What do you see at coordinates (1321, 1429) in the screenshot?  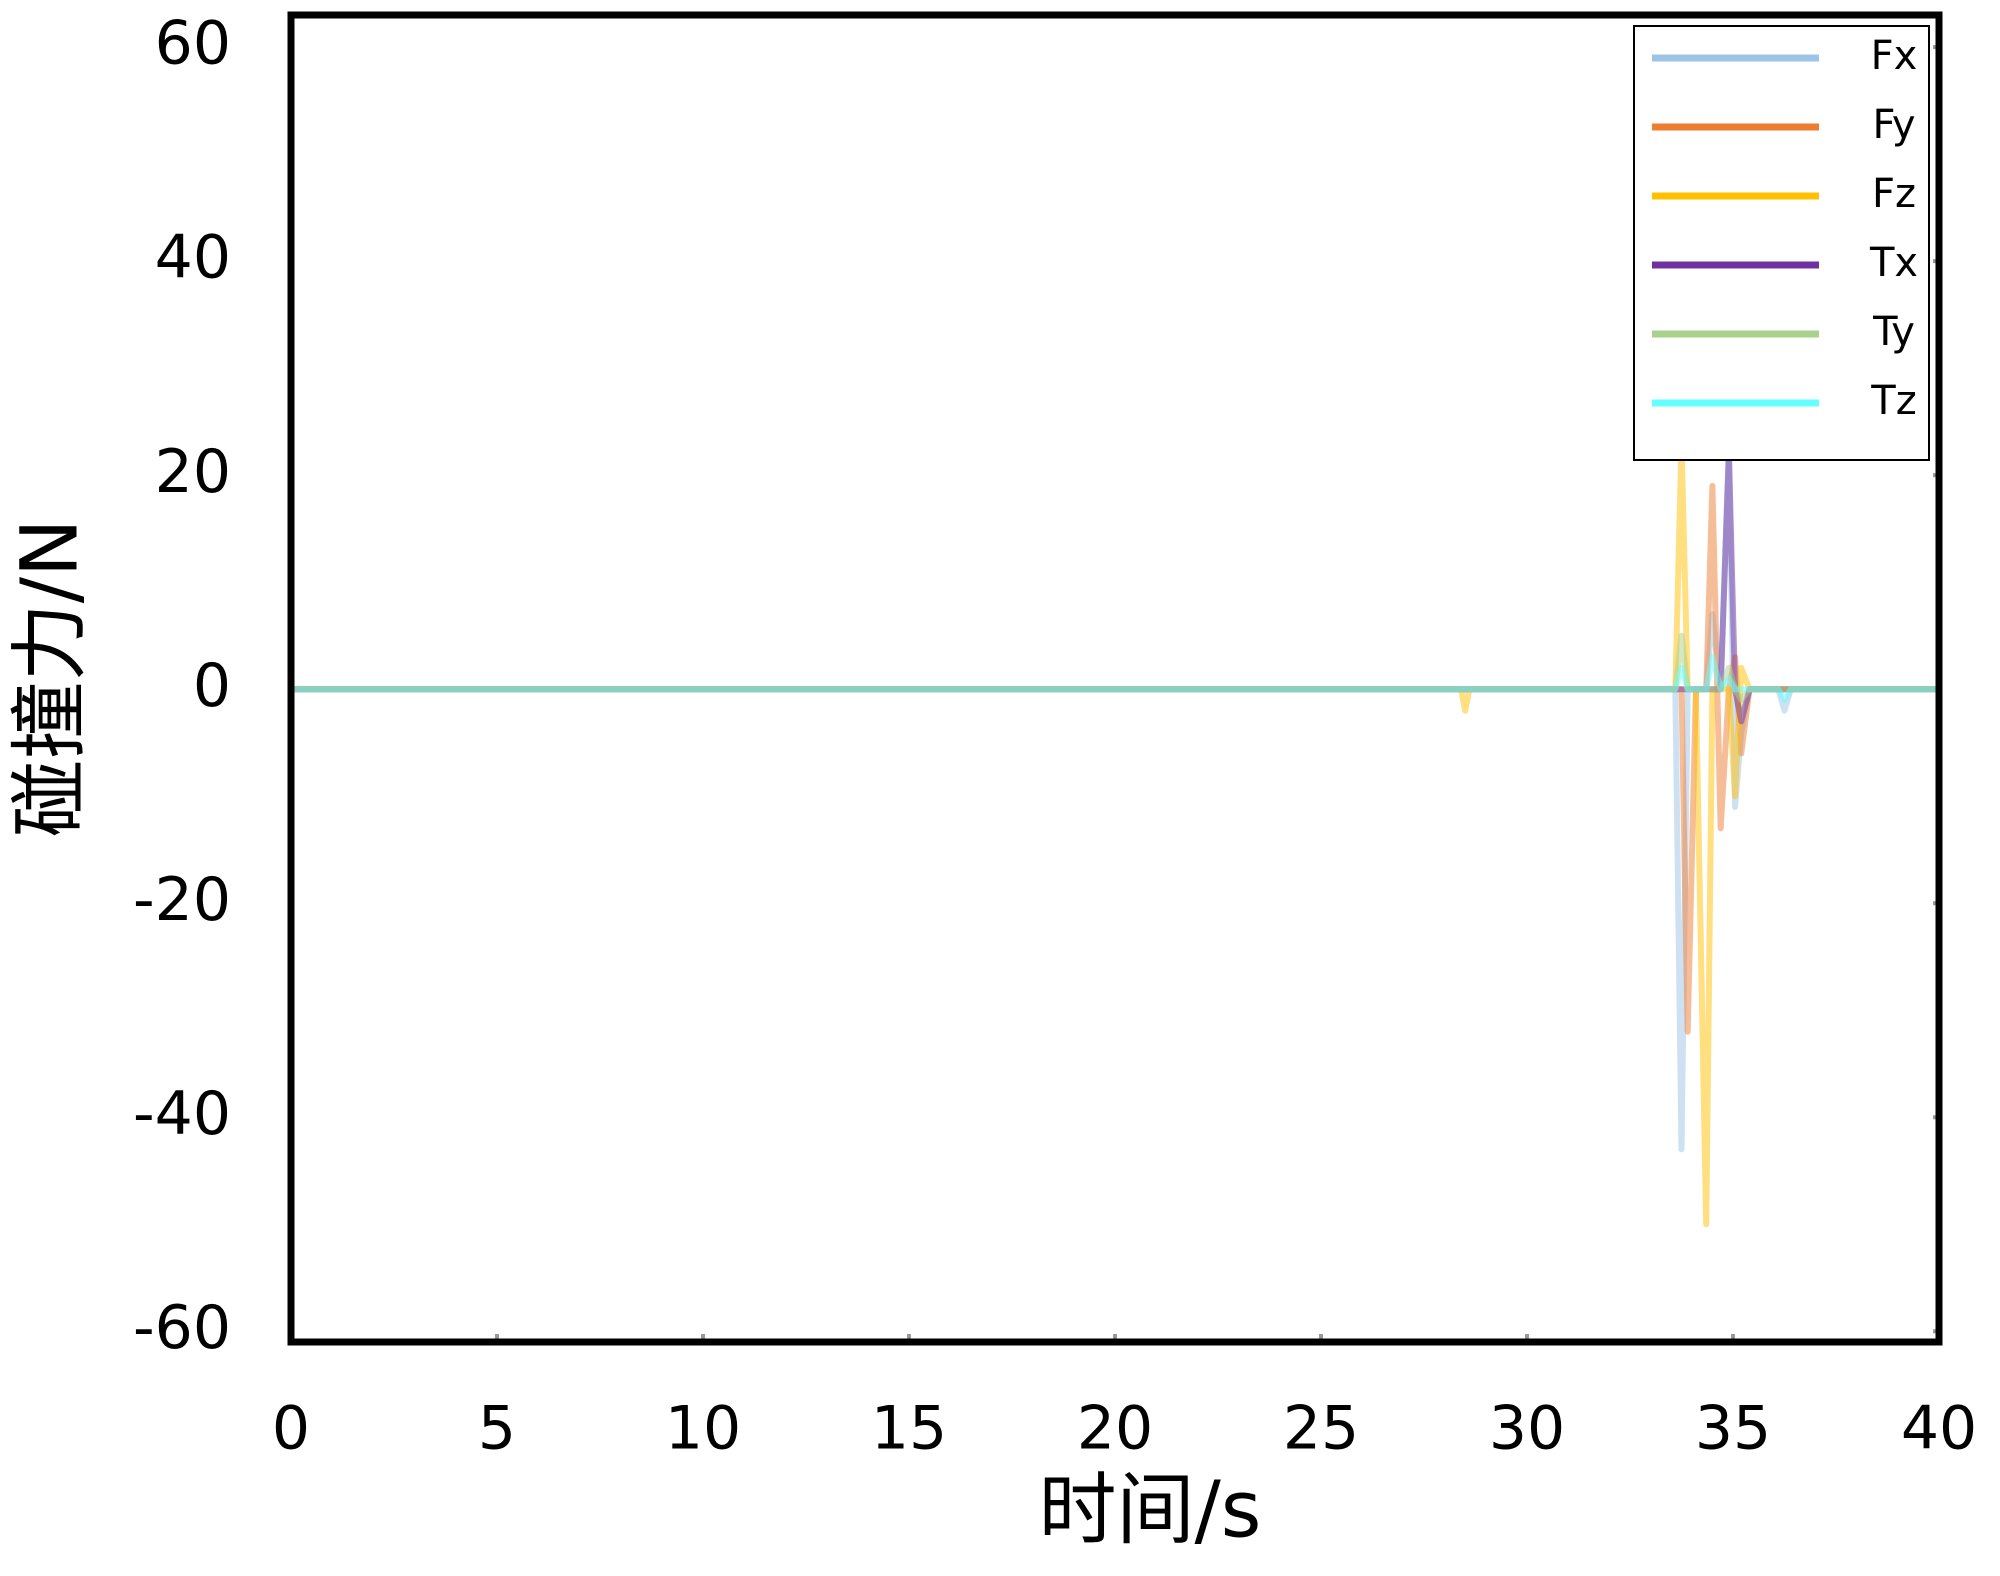 I see `x-tick-label: 25` at bounding box center [1321, 1429].